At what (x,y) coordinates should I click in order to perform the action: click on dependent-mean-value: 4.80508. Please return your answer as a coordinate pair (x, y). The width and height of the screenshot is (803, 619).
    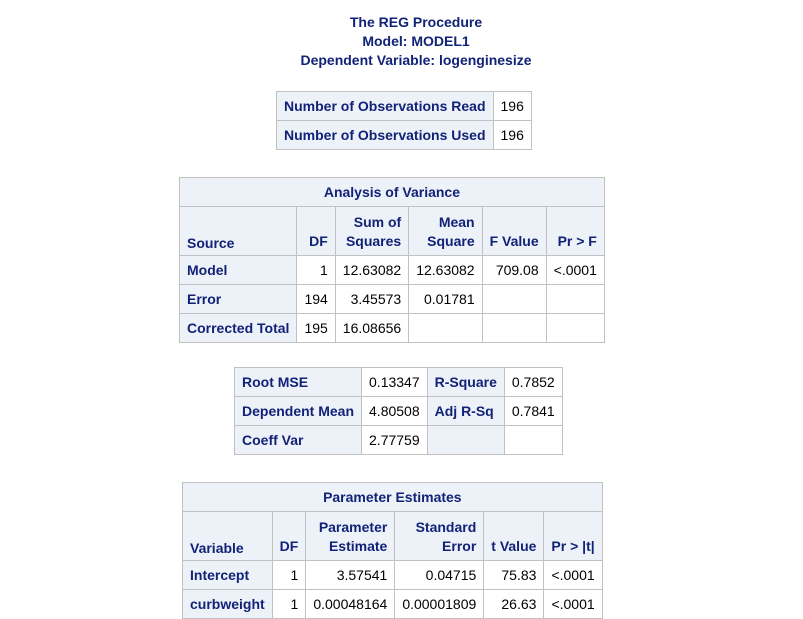
    Looking at the image, I should click on (394, 411).